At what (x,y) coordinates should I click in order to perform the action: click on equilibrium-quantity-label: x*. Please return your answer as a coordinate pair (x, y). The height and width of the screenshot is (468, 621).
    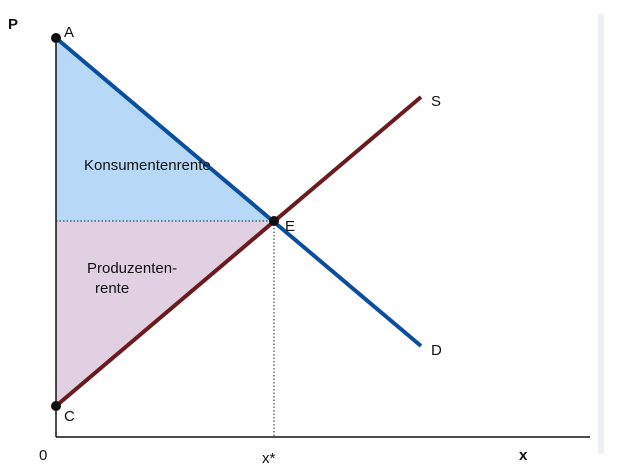
    Looking at the image, I should click on (269, 458).